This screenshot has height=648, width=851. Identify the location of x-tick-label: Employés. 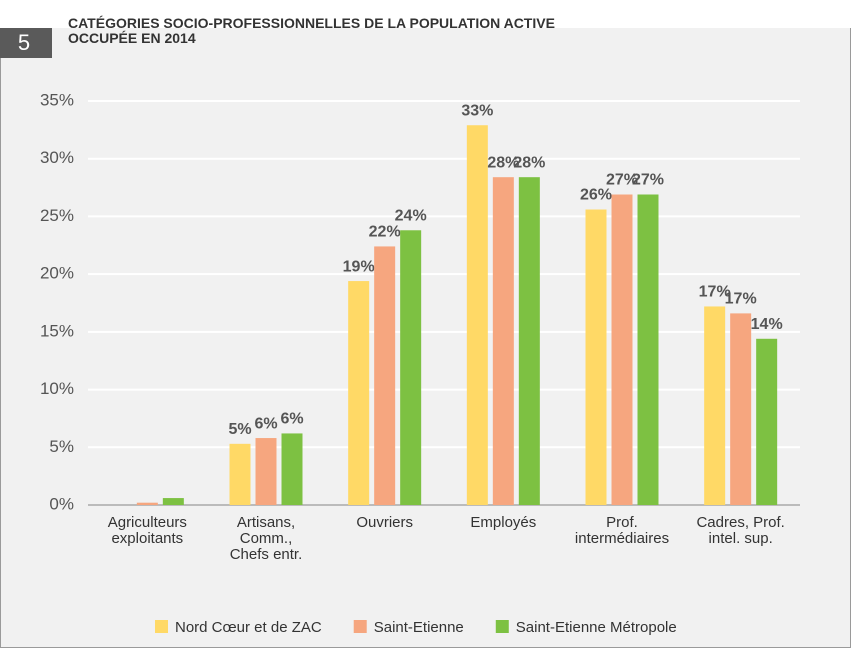
(503, 522).